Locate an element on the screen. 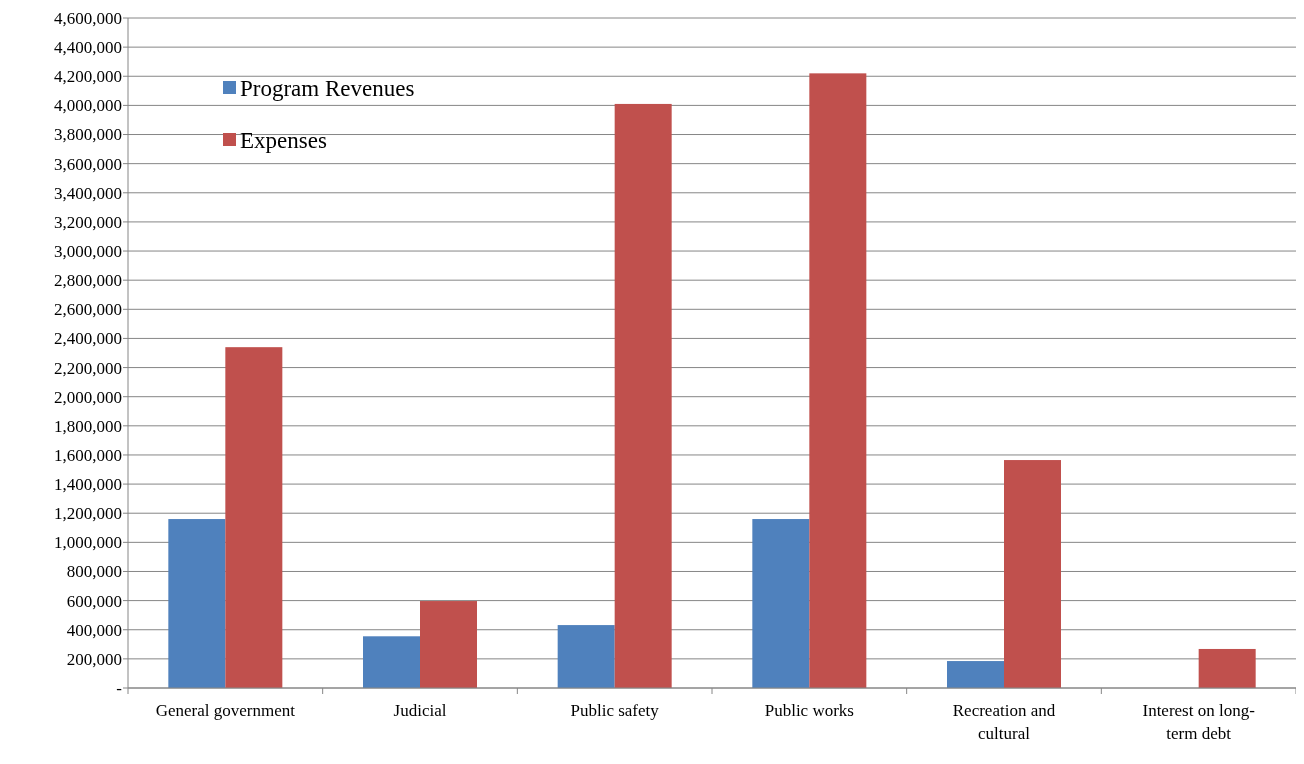  x-tick-label: General government is located at coordinates (225, 710).